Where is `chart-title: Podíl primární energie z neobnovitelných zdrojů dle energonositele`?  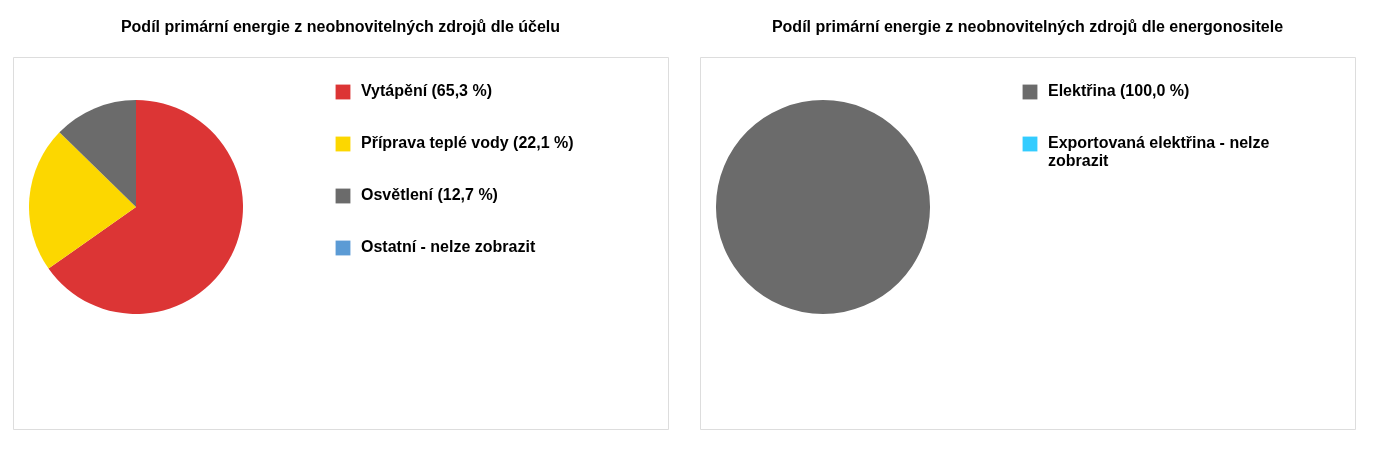
chart-title: Podíl primární energie z neobnovitelných zdrojů dle energonositele is located at coordinates (1027, 26).